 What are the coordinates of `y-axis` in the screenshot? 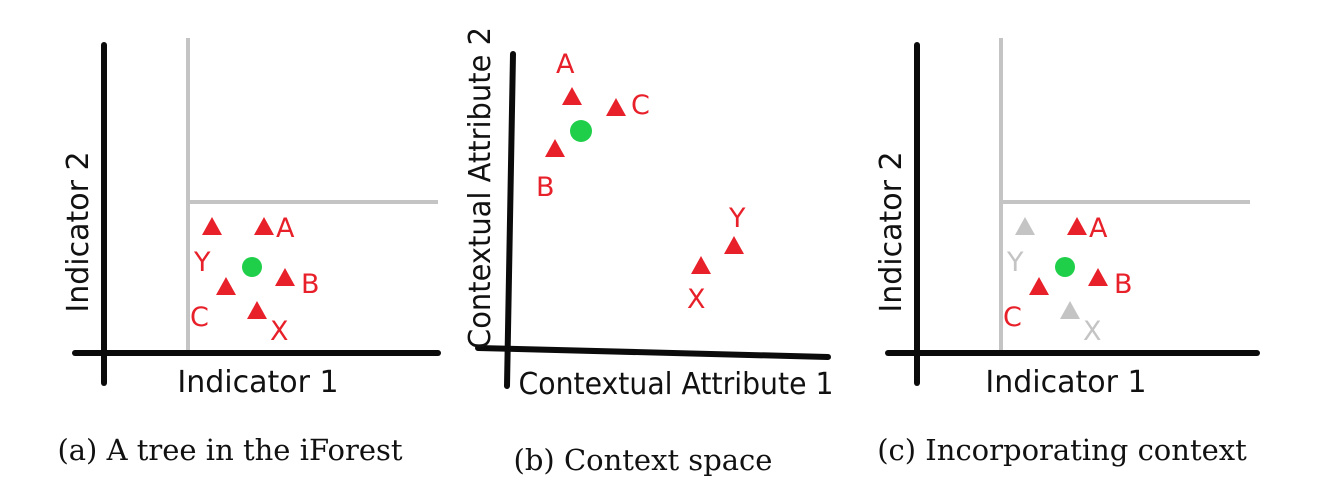 It's located at (510, 220).